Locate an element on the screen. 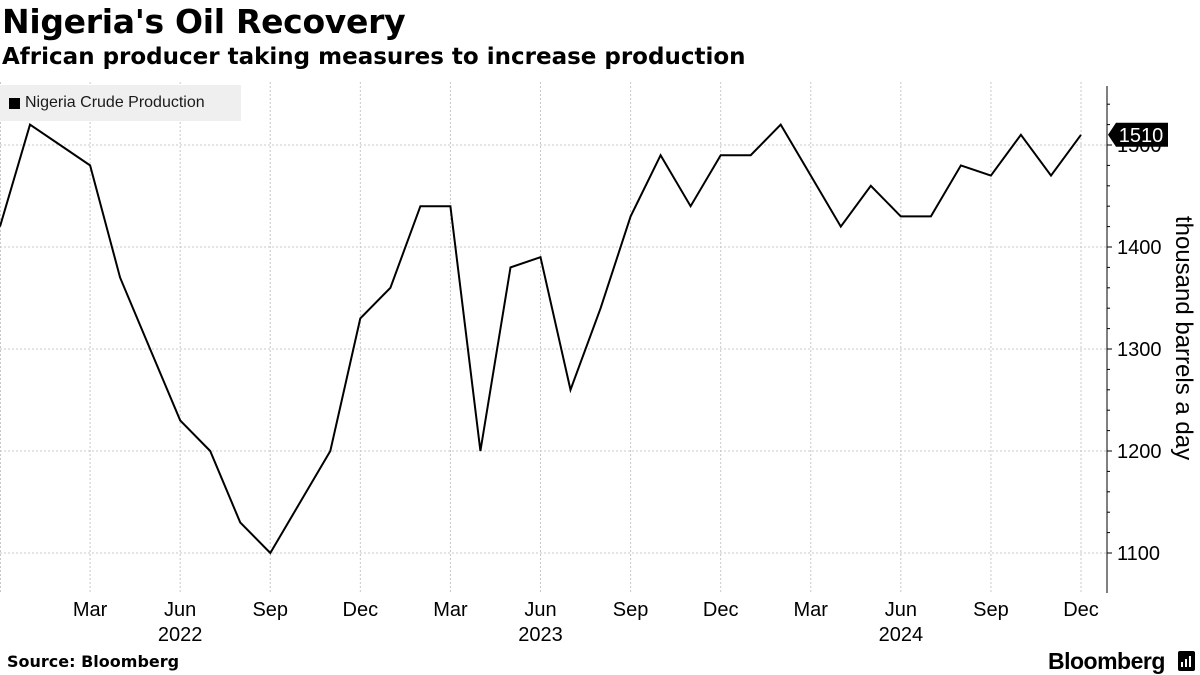  last-value-label: 1510 is located at coordinates (1141, 136).